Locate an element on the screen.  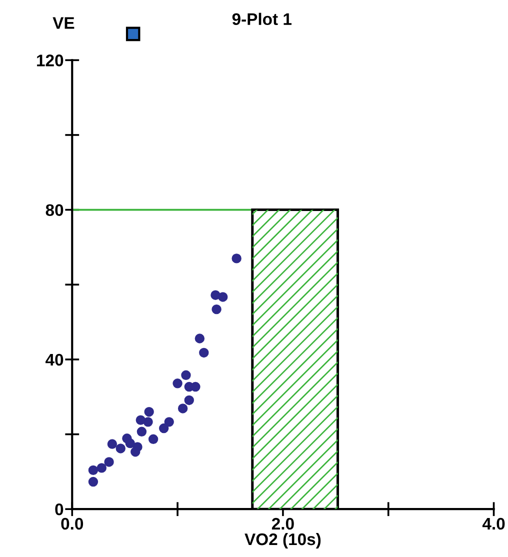
x-tick-label: 4.0 is located at coordinates (493, 524).